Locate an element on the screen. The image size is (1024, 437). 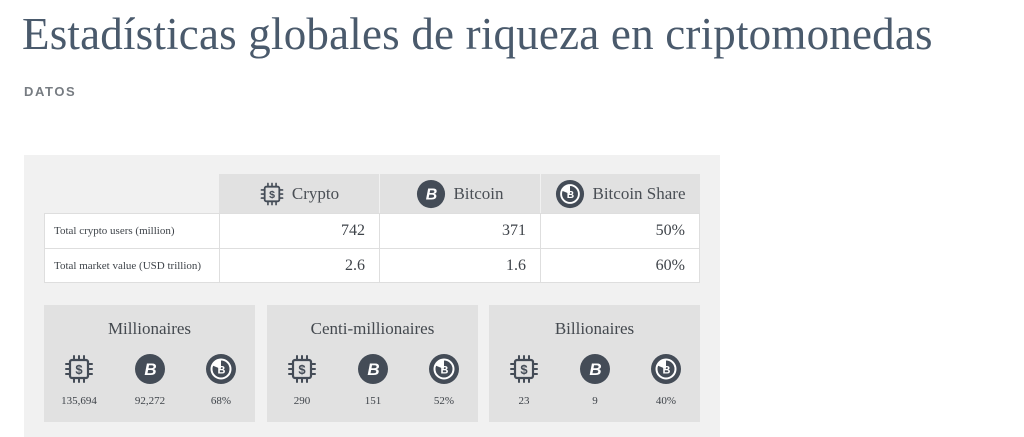
card-value-bitcoin: 92,272 is located at coordinates (150, 401).